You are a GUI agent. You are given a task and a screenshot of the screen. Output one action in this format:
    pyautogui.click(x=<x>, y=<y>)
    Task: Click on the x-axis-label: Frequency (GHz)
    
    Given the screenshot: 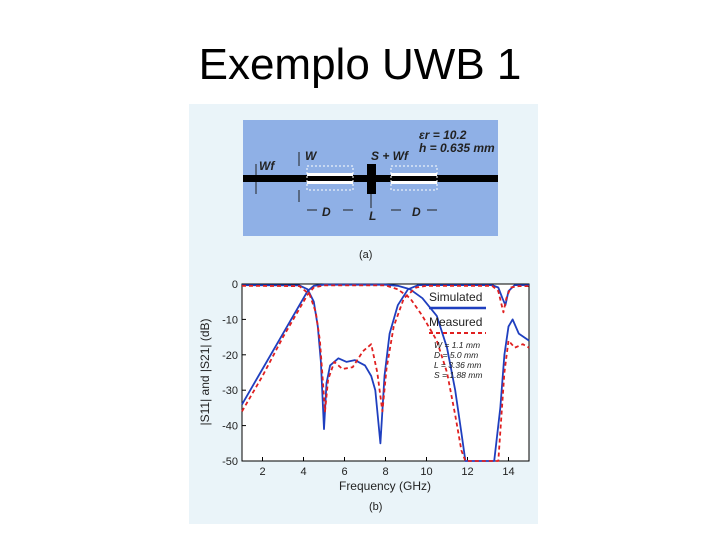 What is the action you would take?
    pyautogui.click(x=385, y=486)
    